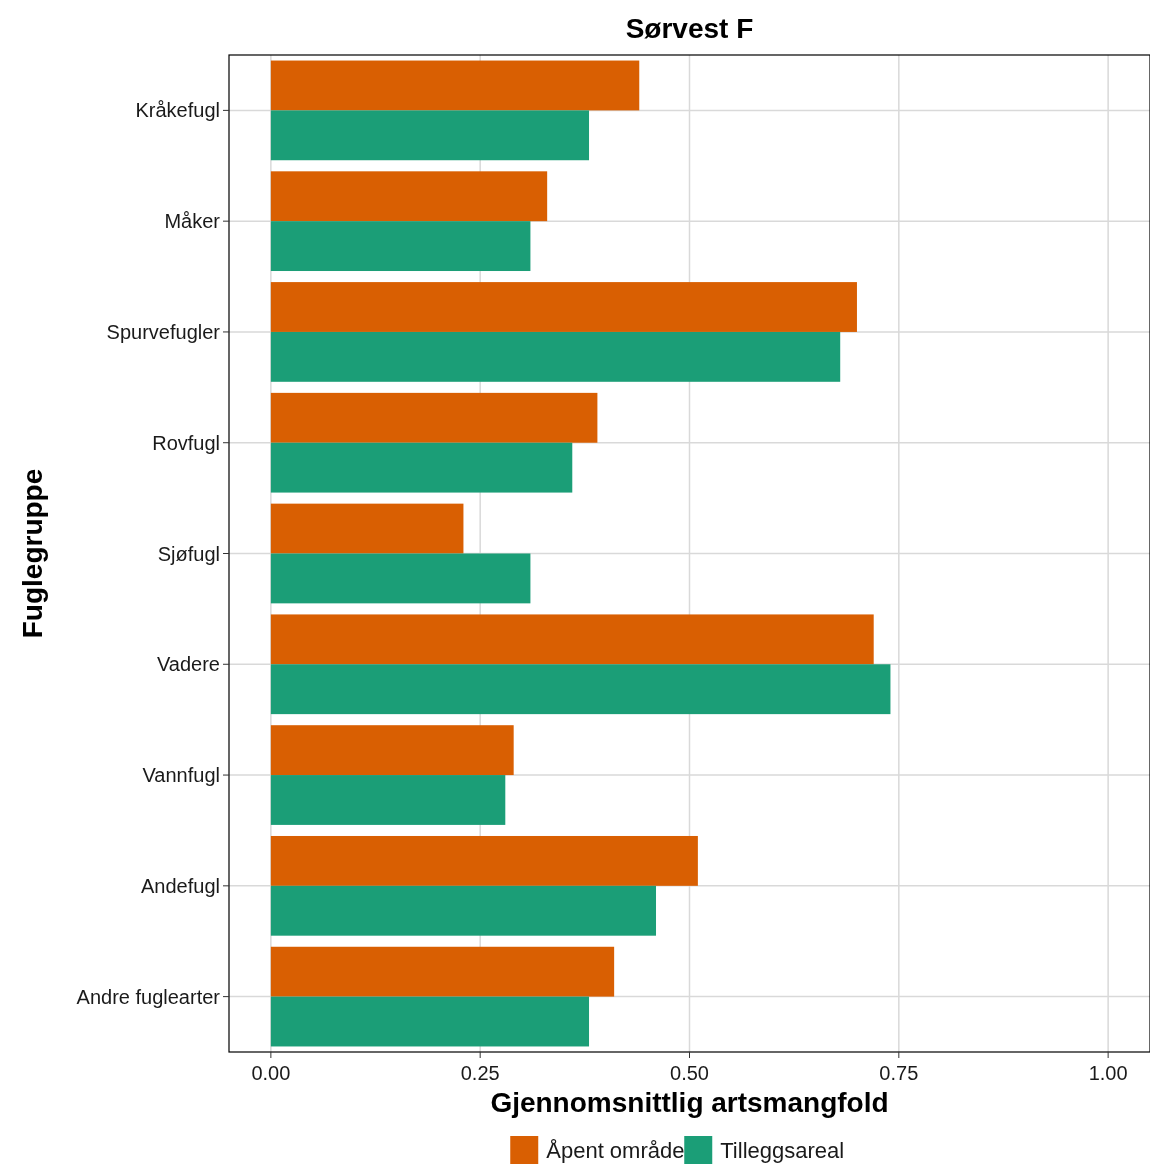  What do you see at coordinates (177, 110) in the screenshot?
I see `y-tick-label: Kråkefugl` at bounding box center [177, 110].